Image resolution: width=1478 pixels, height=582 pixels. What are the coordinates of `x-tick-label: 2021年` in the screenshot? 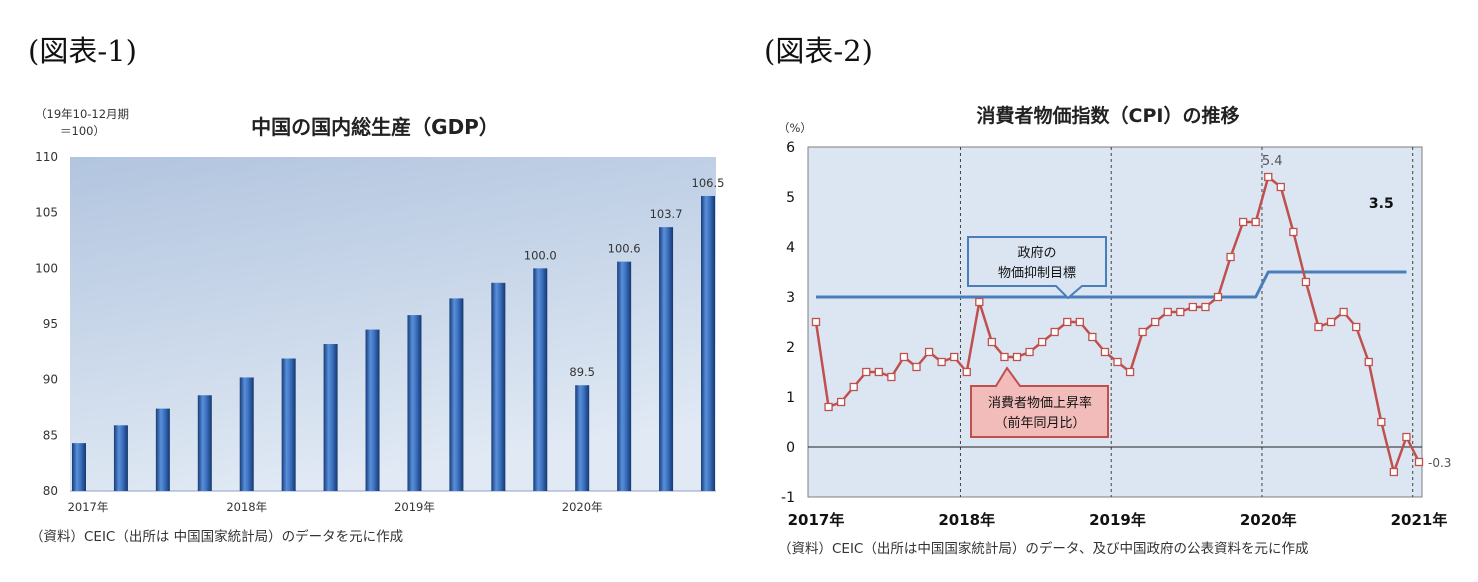 It's located at (1419, 520).